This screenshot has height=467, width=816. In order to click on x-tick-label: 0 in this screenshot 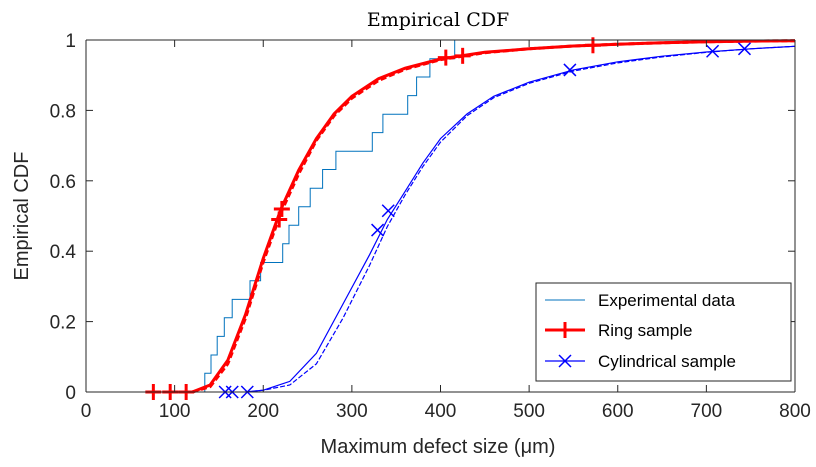, I will do `click(86, 411)`.